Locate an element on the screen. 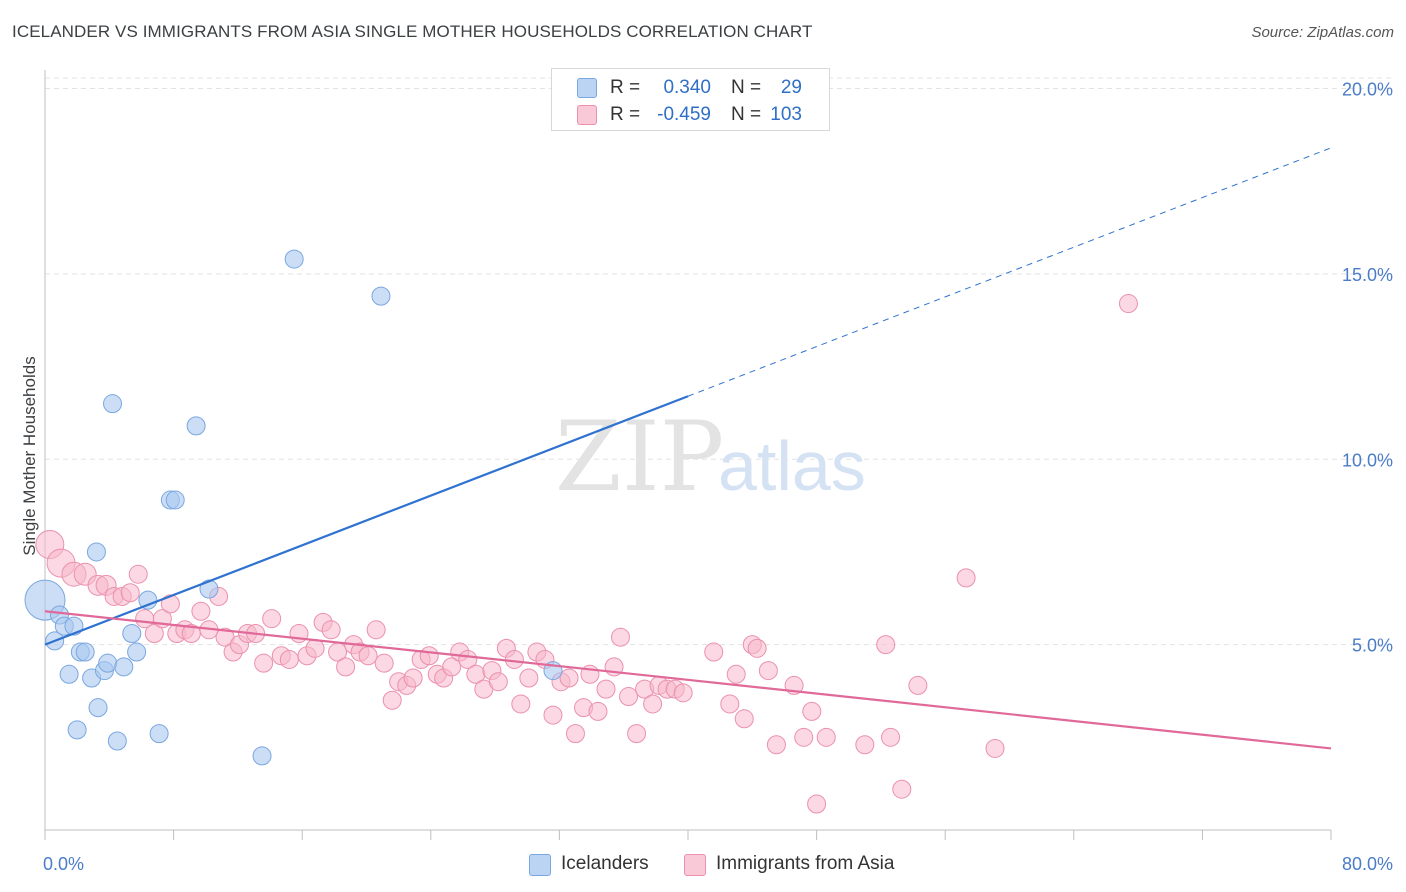 Image resolution: width=1406 pixels, height=892 pixels. watermark-atlas: atlas is located at coordinates (792, 466).